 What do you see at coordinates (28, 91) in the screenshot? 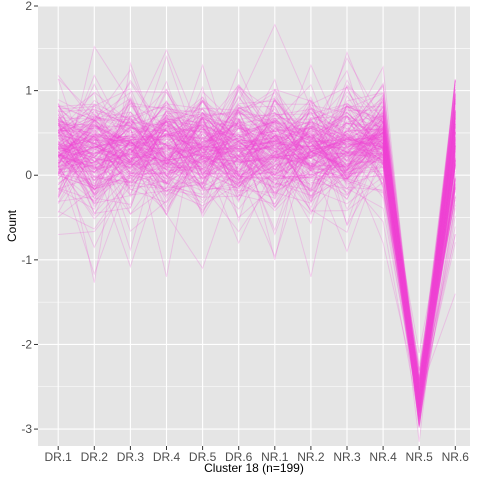
I see `y-tick-label: 1` at bounding box center [28, 91].